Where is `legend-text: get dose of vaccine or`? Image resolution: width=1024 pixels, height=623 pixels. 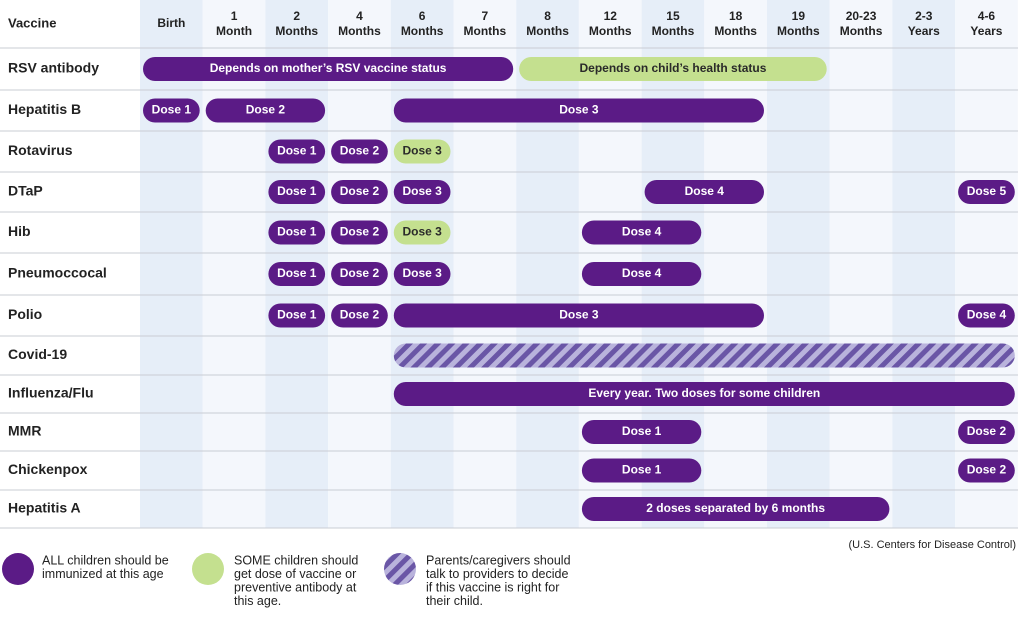
legend-text: get dose of vaccine or is located at coordinates (295, 574).